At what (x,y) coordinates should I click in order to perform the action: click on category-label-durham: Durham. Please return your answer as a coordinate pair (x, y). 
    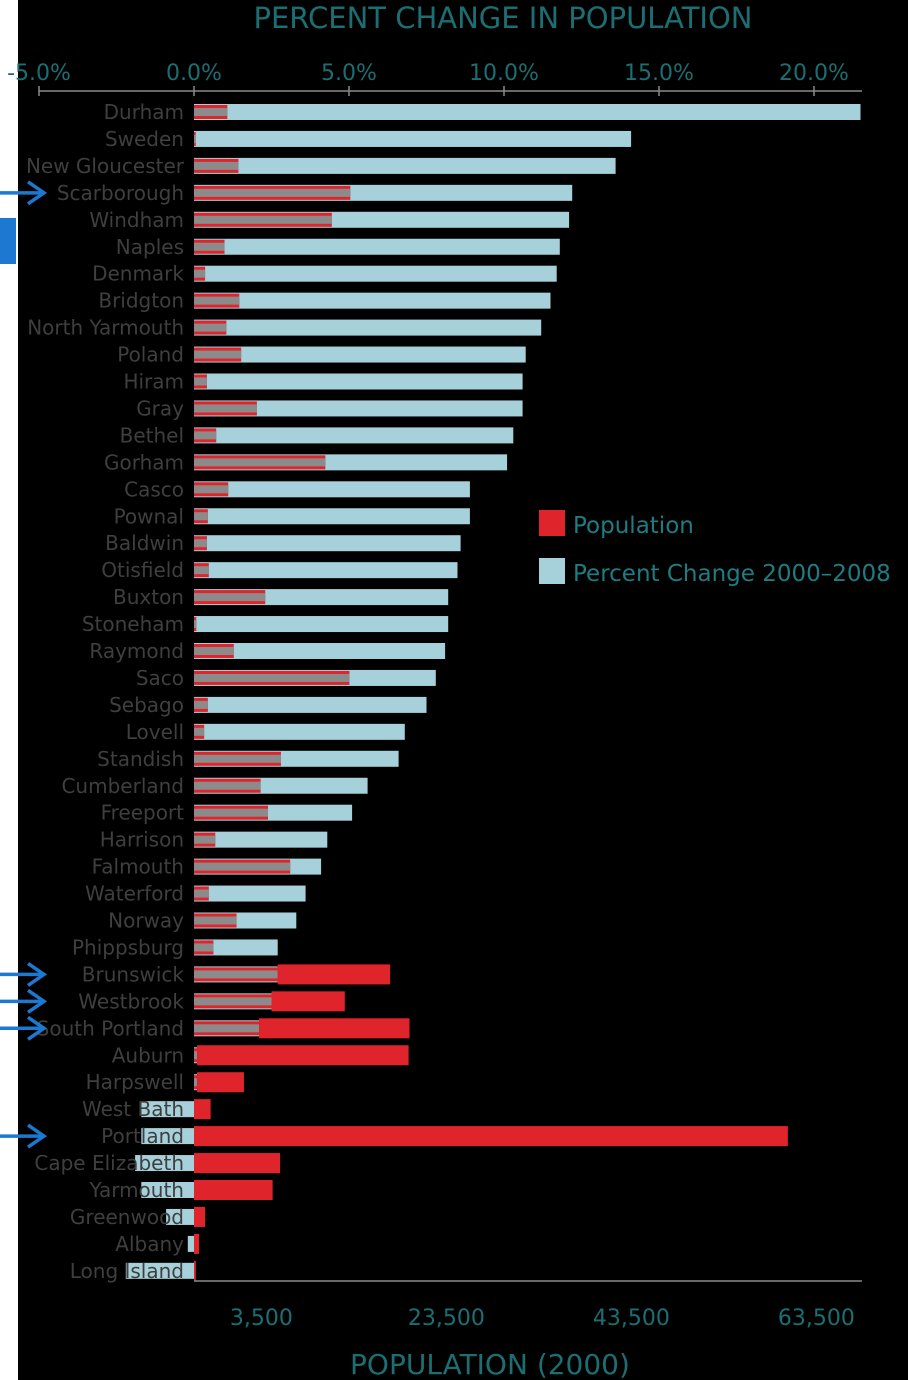
    Looking at the image, I should click on (144, 112).